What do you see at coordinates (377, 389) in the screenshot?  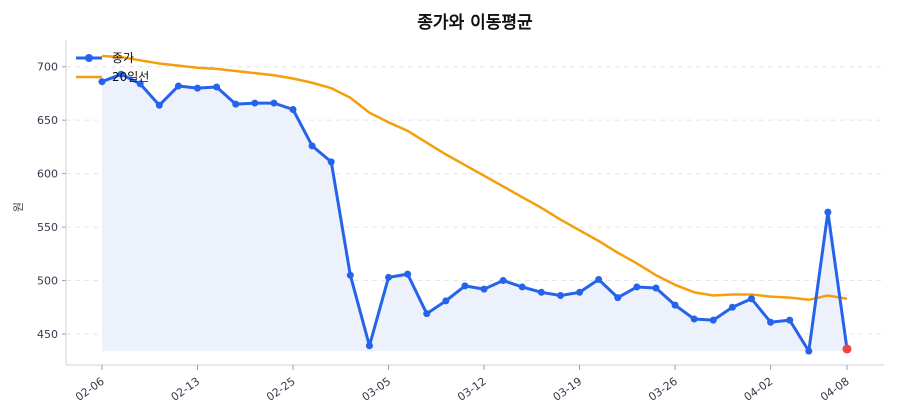 I see `x-tick-label: 03-05` at bounding box center [377, 389].